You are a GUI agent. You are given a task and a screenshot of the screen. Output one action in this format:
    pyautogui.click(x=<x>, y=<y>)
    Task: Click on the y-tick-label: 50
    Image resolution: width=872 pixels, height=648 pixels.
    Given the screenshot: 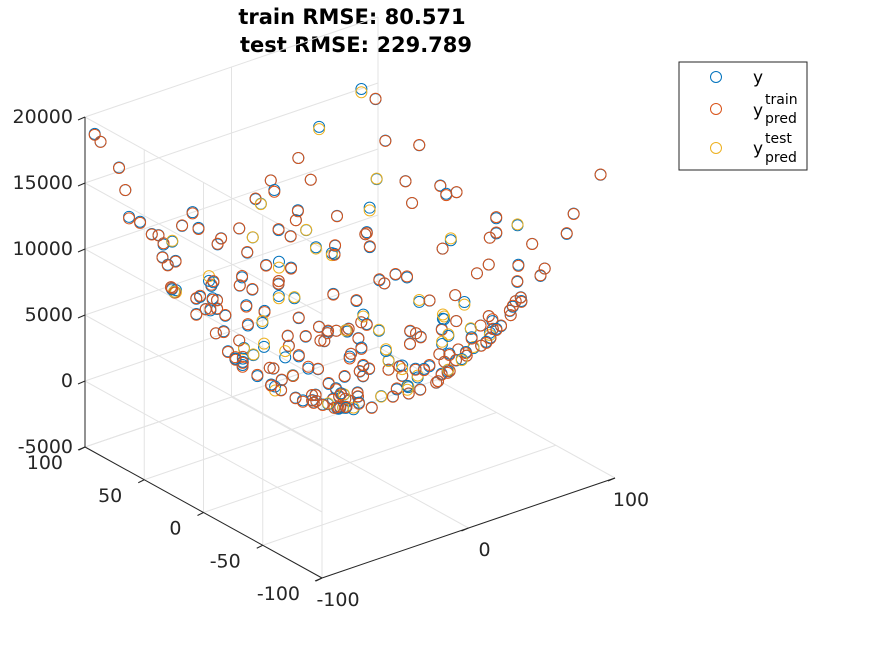 What is the action you would take?
    pyautogui.click(x=110, y=496)
    